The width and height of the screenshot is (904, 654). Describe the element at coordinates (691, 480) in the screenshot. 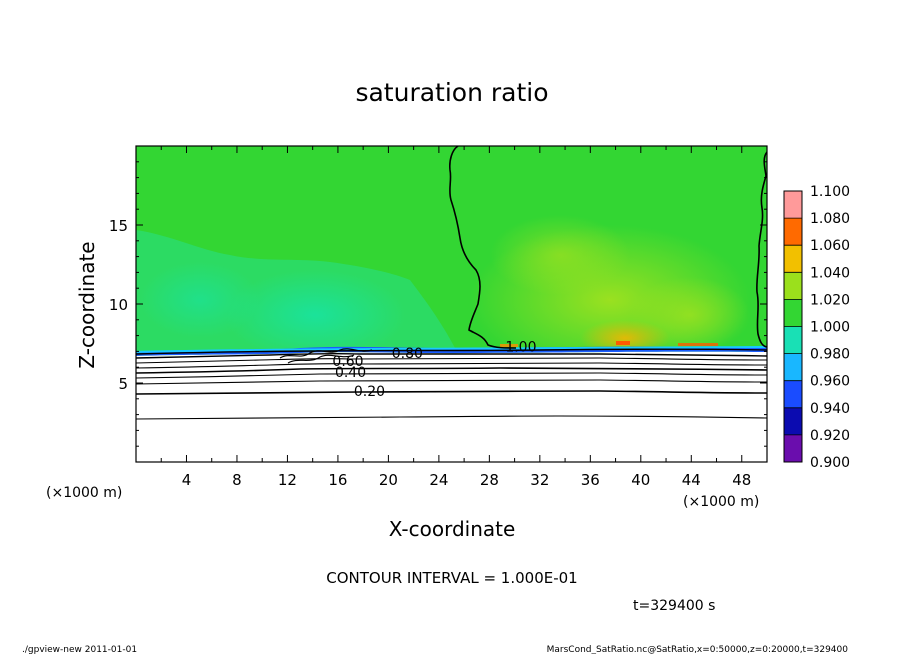

I see `x-tick-label: 44` at that location.